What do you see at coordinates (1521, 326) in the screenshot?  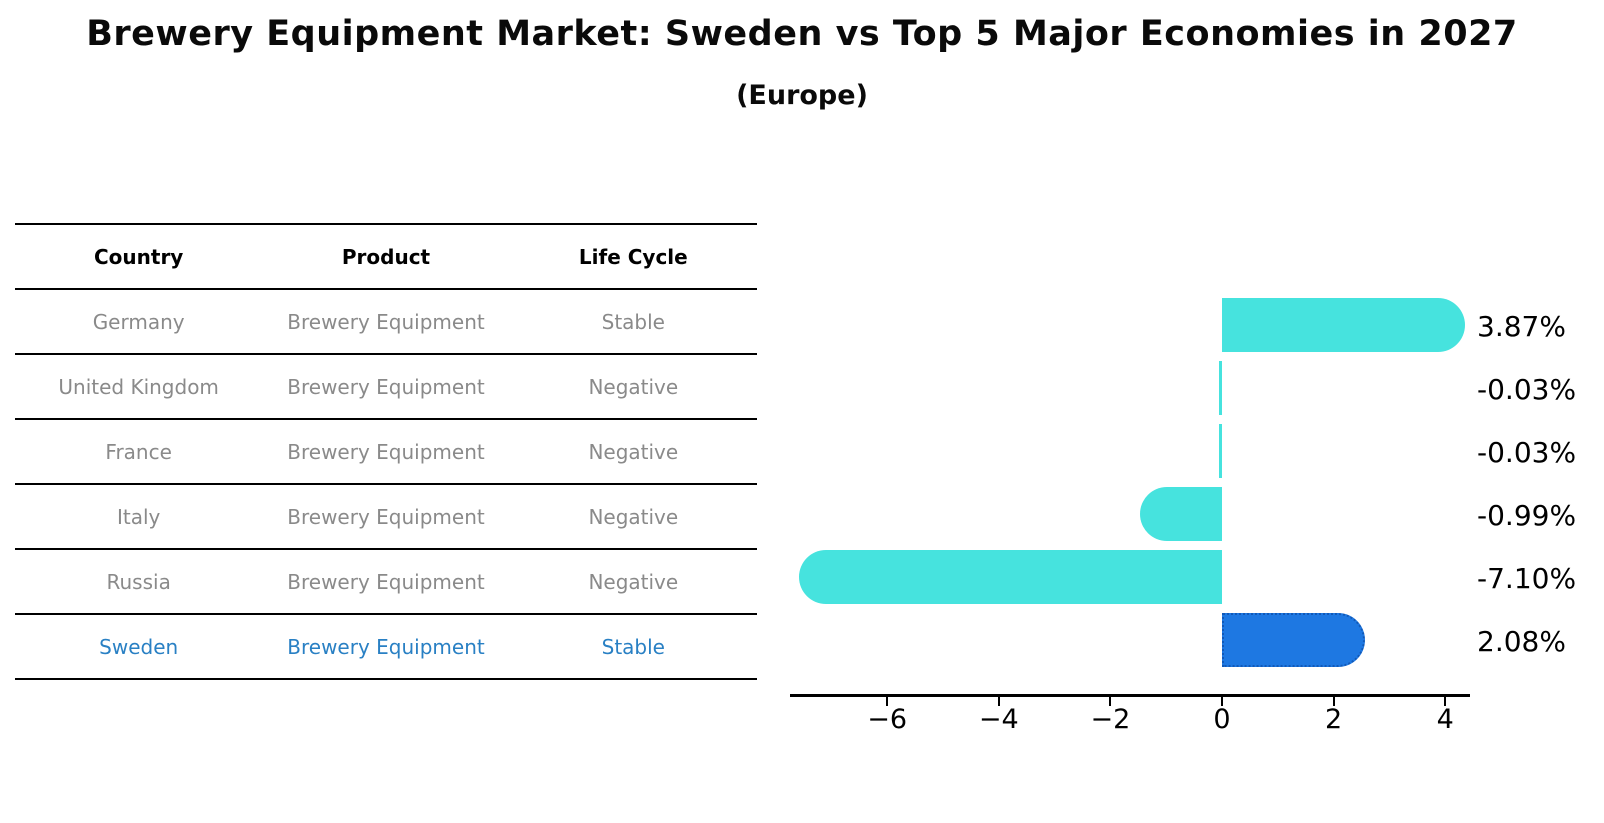 I see `value-label: 3.87%` at bounding box center [1521, 326].